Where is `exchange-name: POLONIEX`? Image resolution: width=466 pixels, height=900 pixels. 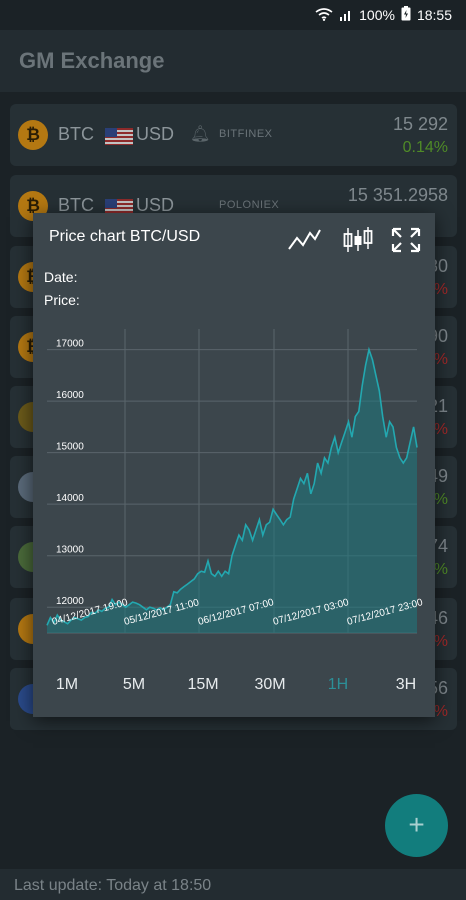 exchange-name: POLONIEX is located at coordinates (249, 205).